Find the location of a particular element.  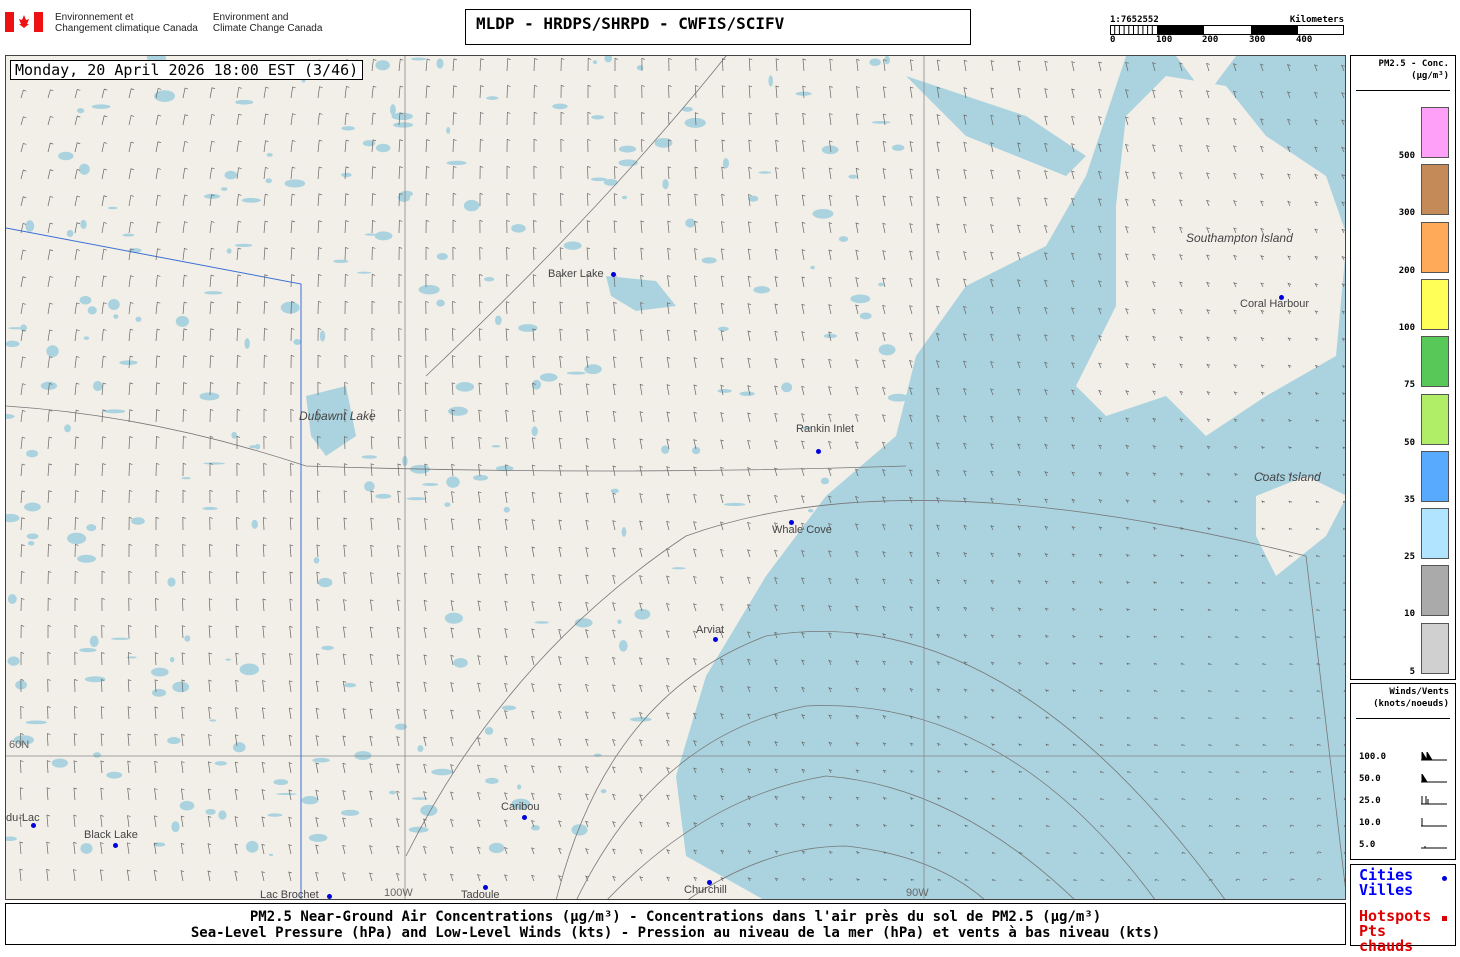

wind-speed-row: 5.0 is located at coordinates (1404, 845).